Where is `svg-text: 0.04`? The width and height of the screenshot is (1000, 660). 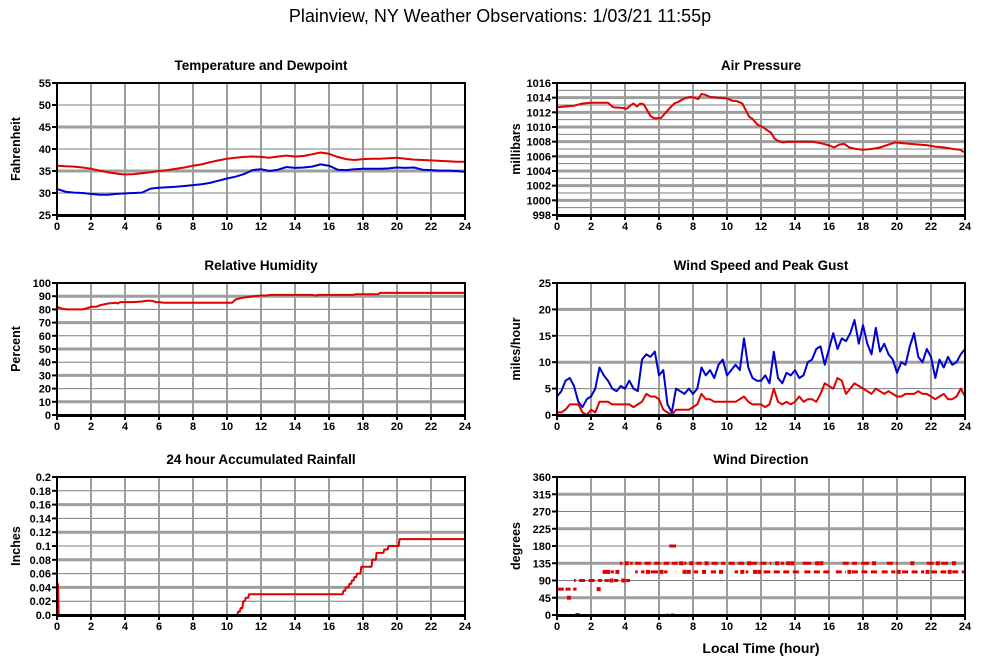 svg-text: 0.04 is located at coordinates (41, 588).